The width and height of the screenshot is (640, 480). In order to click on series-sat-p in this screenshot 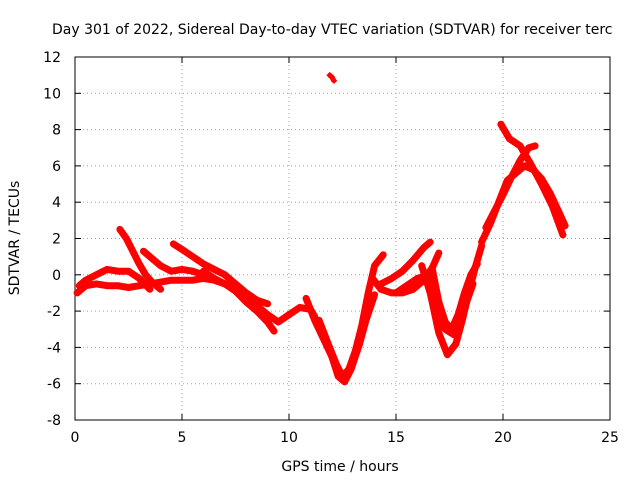, I will do `click(510, 187)`.